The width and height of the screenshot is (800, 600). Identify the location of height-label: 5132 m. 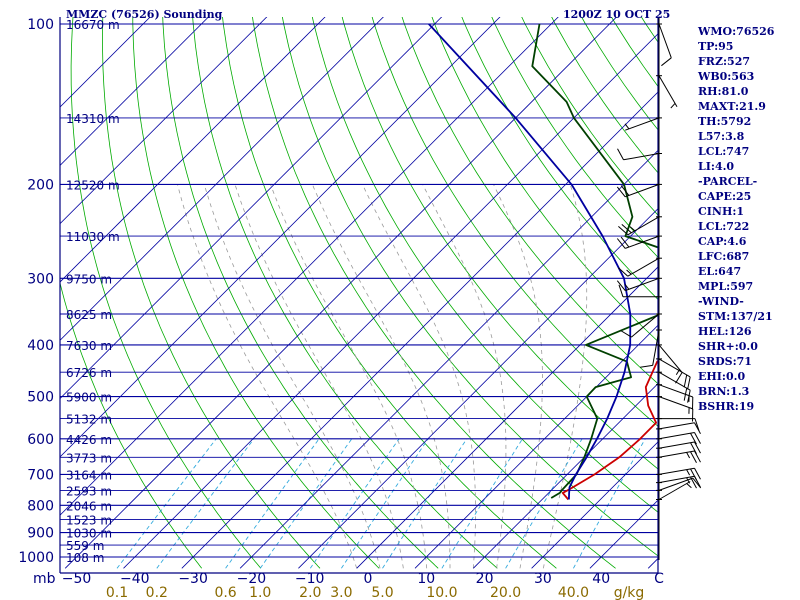
(89, 420).